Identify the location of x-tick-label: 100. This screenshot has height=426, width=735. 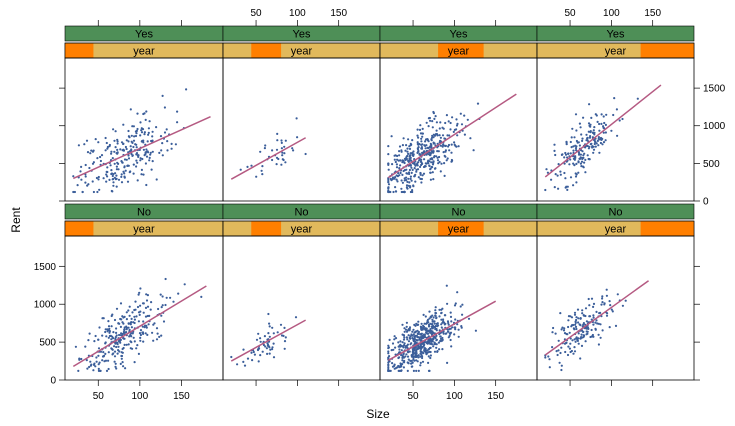
(139, 396).